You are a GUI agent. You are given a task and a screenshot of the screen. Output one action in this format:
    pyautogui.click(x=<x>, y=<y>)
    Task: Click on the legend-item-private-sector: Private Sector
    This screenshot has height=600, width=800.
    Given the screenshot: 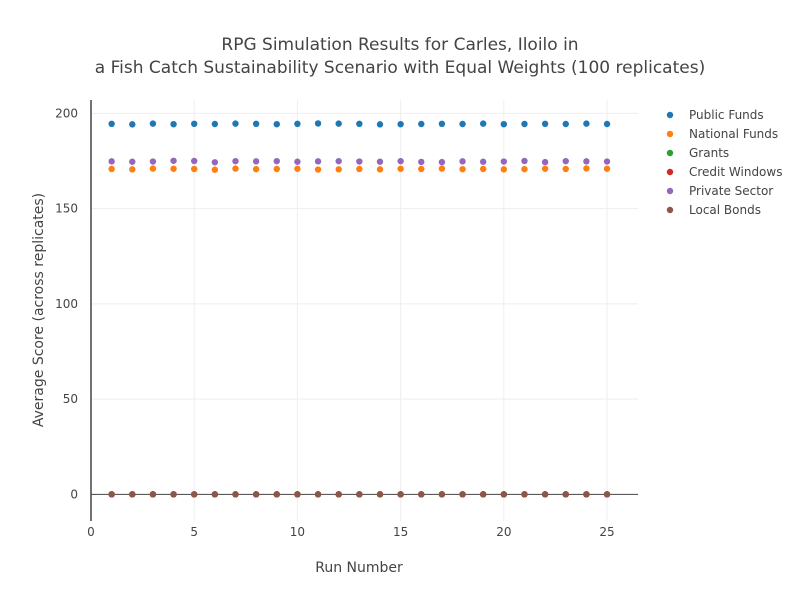 What is the action you would take?
    pyautogui.click(x=719, y=191)
    